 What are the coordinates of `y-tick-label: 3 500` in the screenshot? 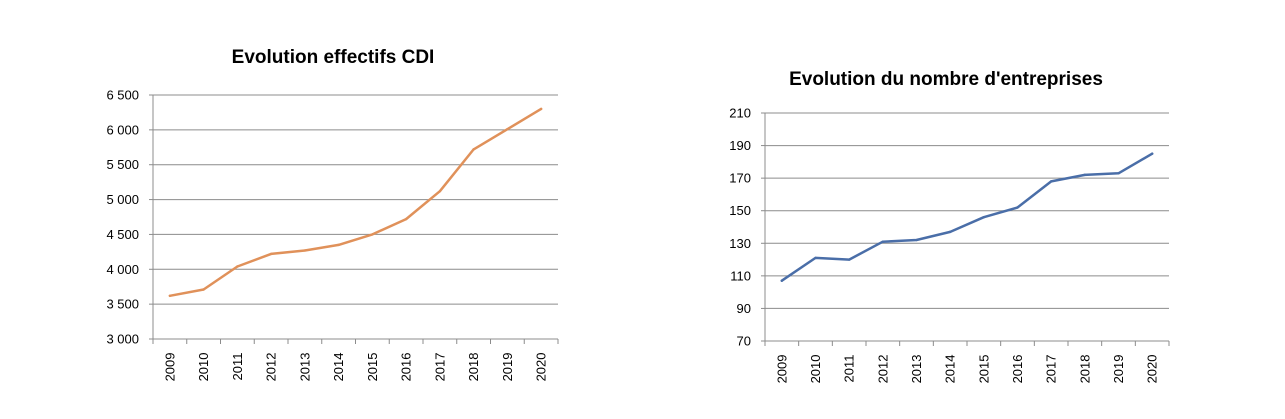 It's located at (122, 304).